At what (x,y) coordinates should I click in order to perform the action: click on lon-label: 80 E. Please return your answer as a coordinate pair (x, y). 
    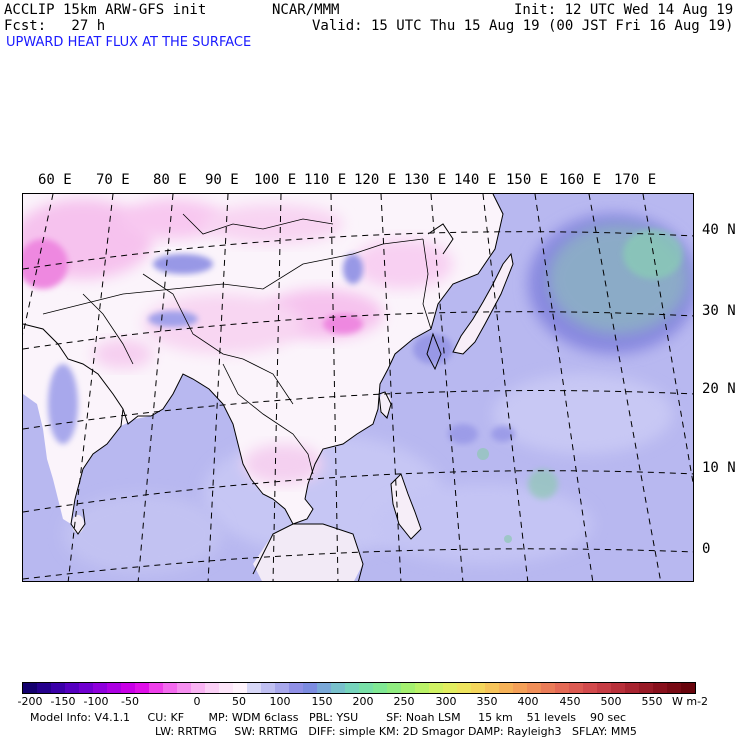
    Looking at the image, I should click on (170, 180).